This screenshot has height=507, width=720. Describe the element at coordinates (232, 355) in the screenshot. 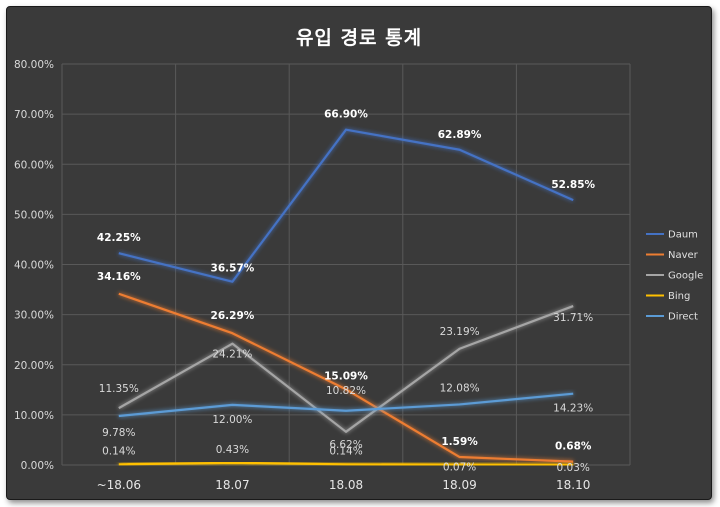

I see `data-label-google: 24.21%` at that location.